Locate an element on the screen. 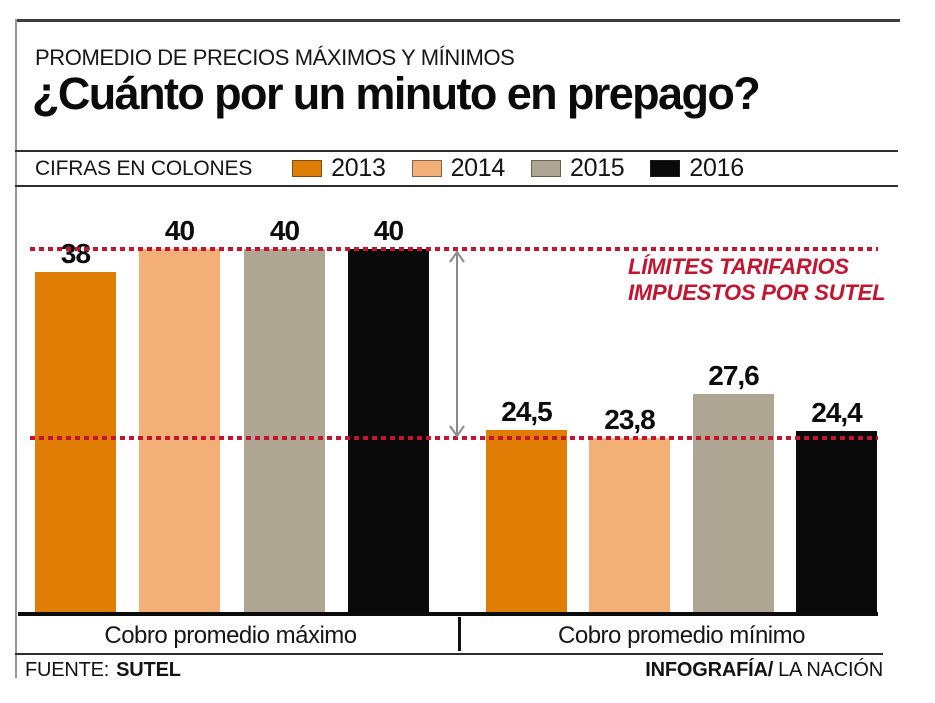 The width and height of the screenshot is (935, 703). bar-2016-minimo is located at coordinates (836, 521).